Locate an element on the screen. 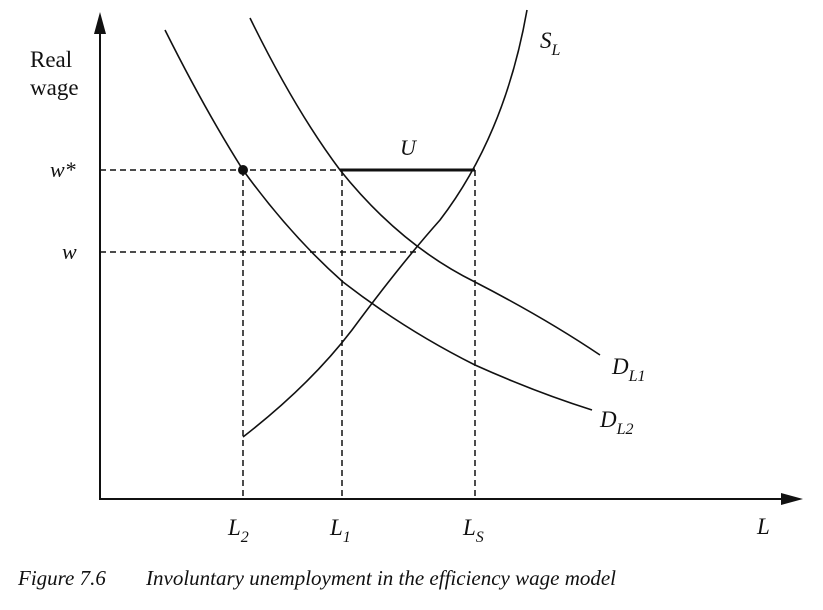 This screenshot has height=610, width=823. x-axis-arrowhead is located at coordinates (792, 499).